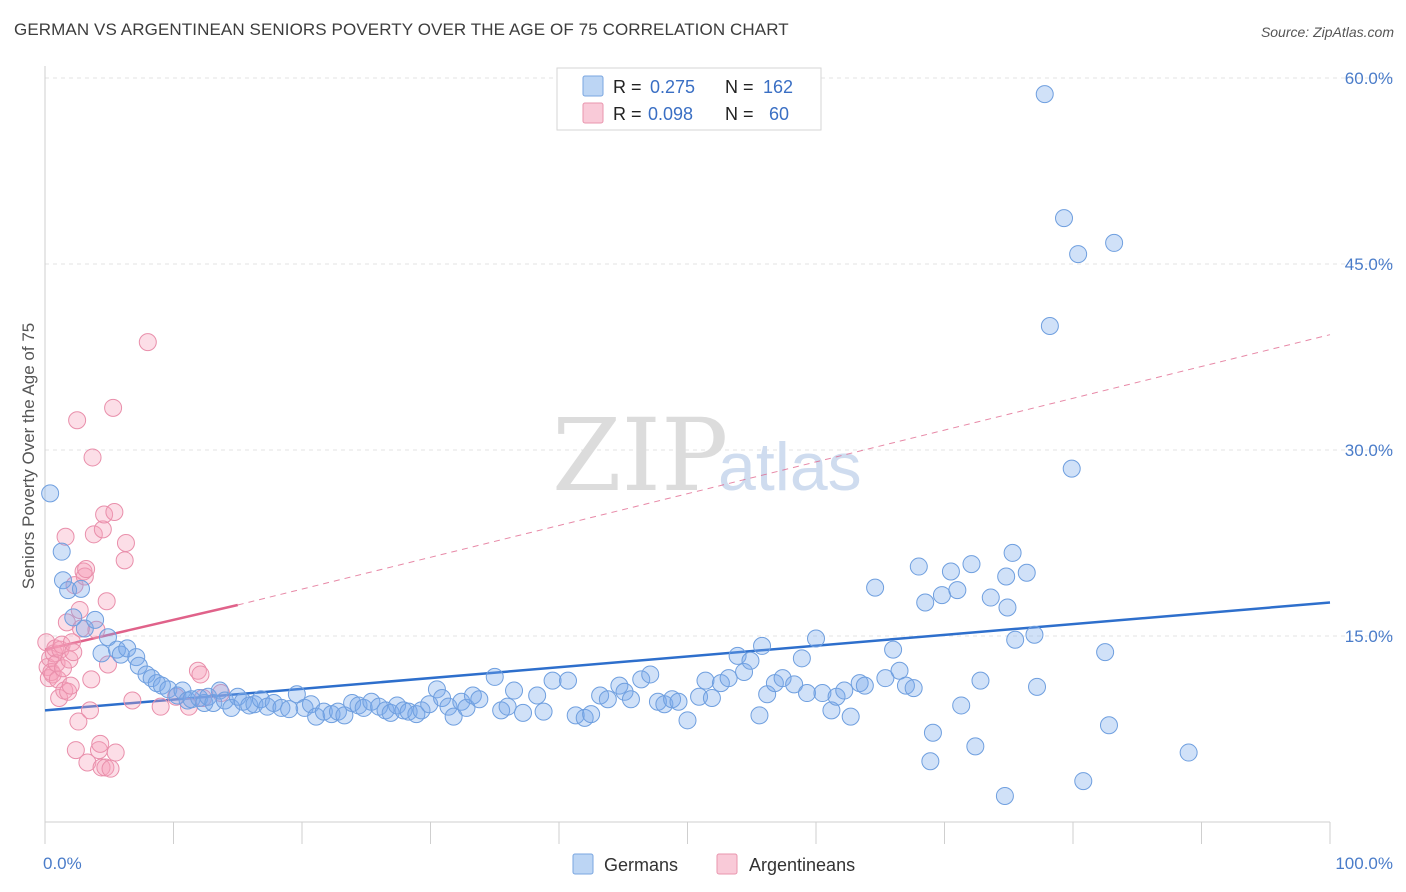  Describe the element at coordinates (1364, 863) in the screenshot. I see `x-tick-label-max: 100.0%` at that location.